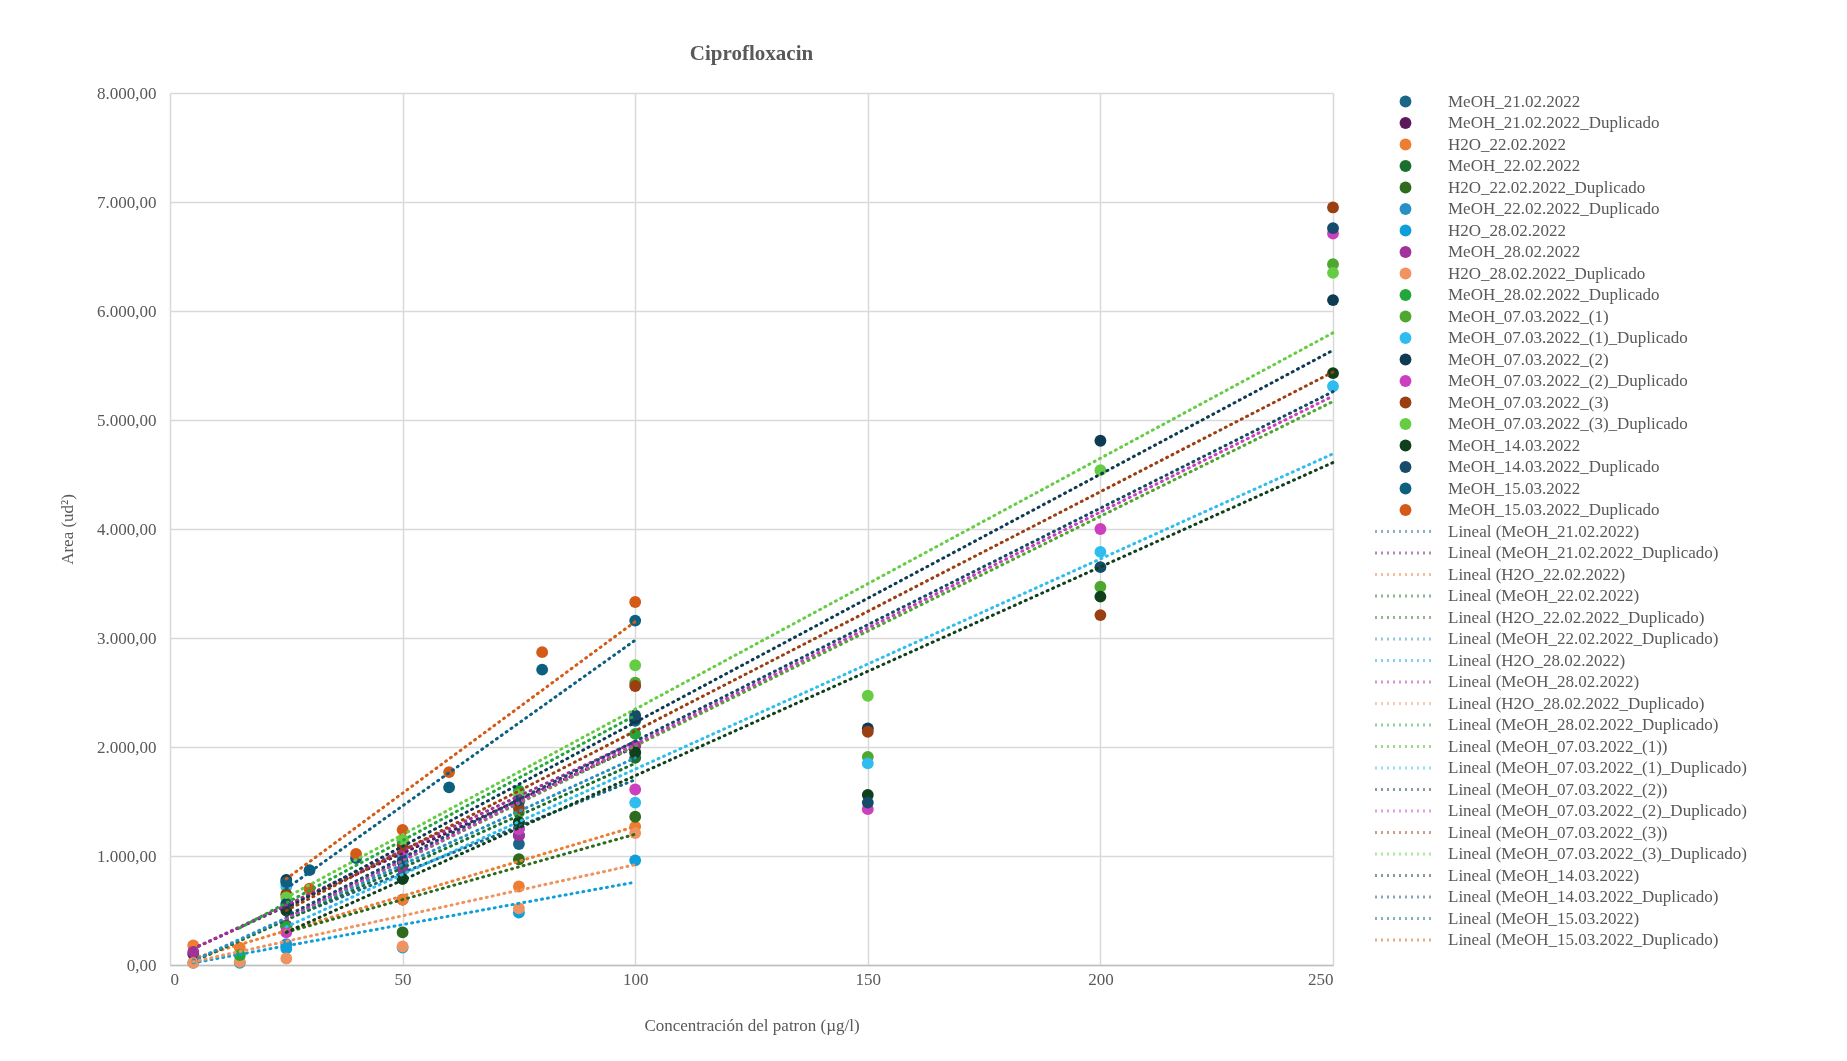 This screenshot has width=1847, height=1061. What do you see at coordinates (67, 529) in the screenshot?
I see `y-axis-title: Area (ud²)` at bounding box center [67, 529].